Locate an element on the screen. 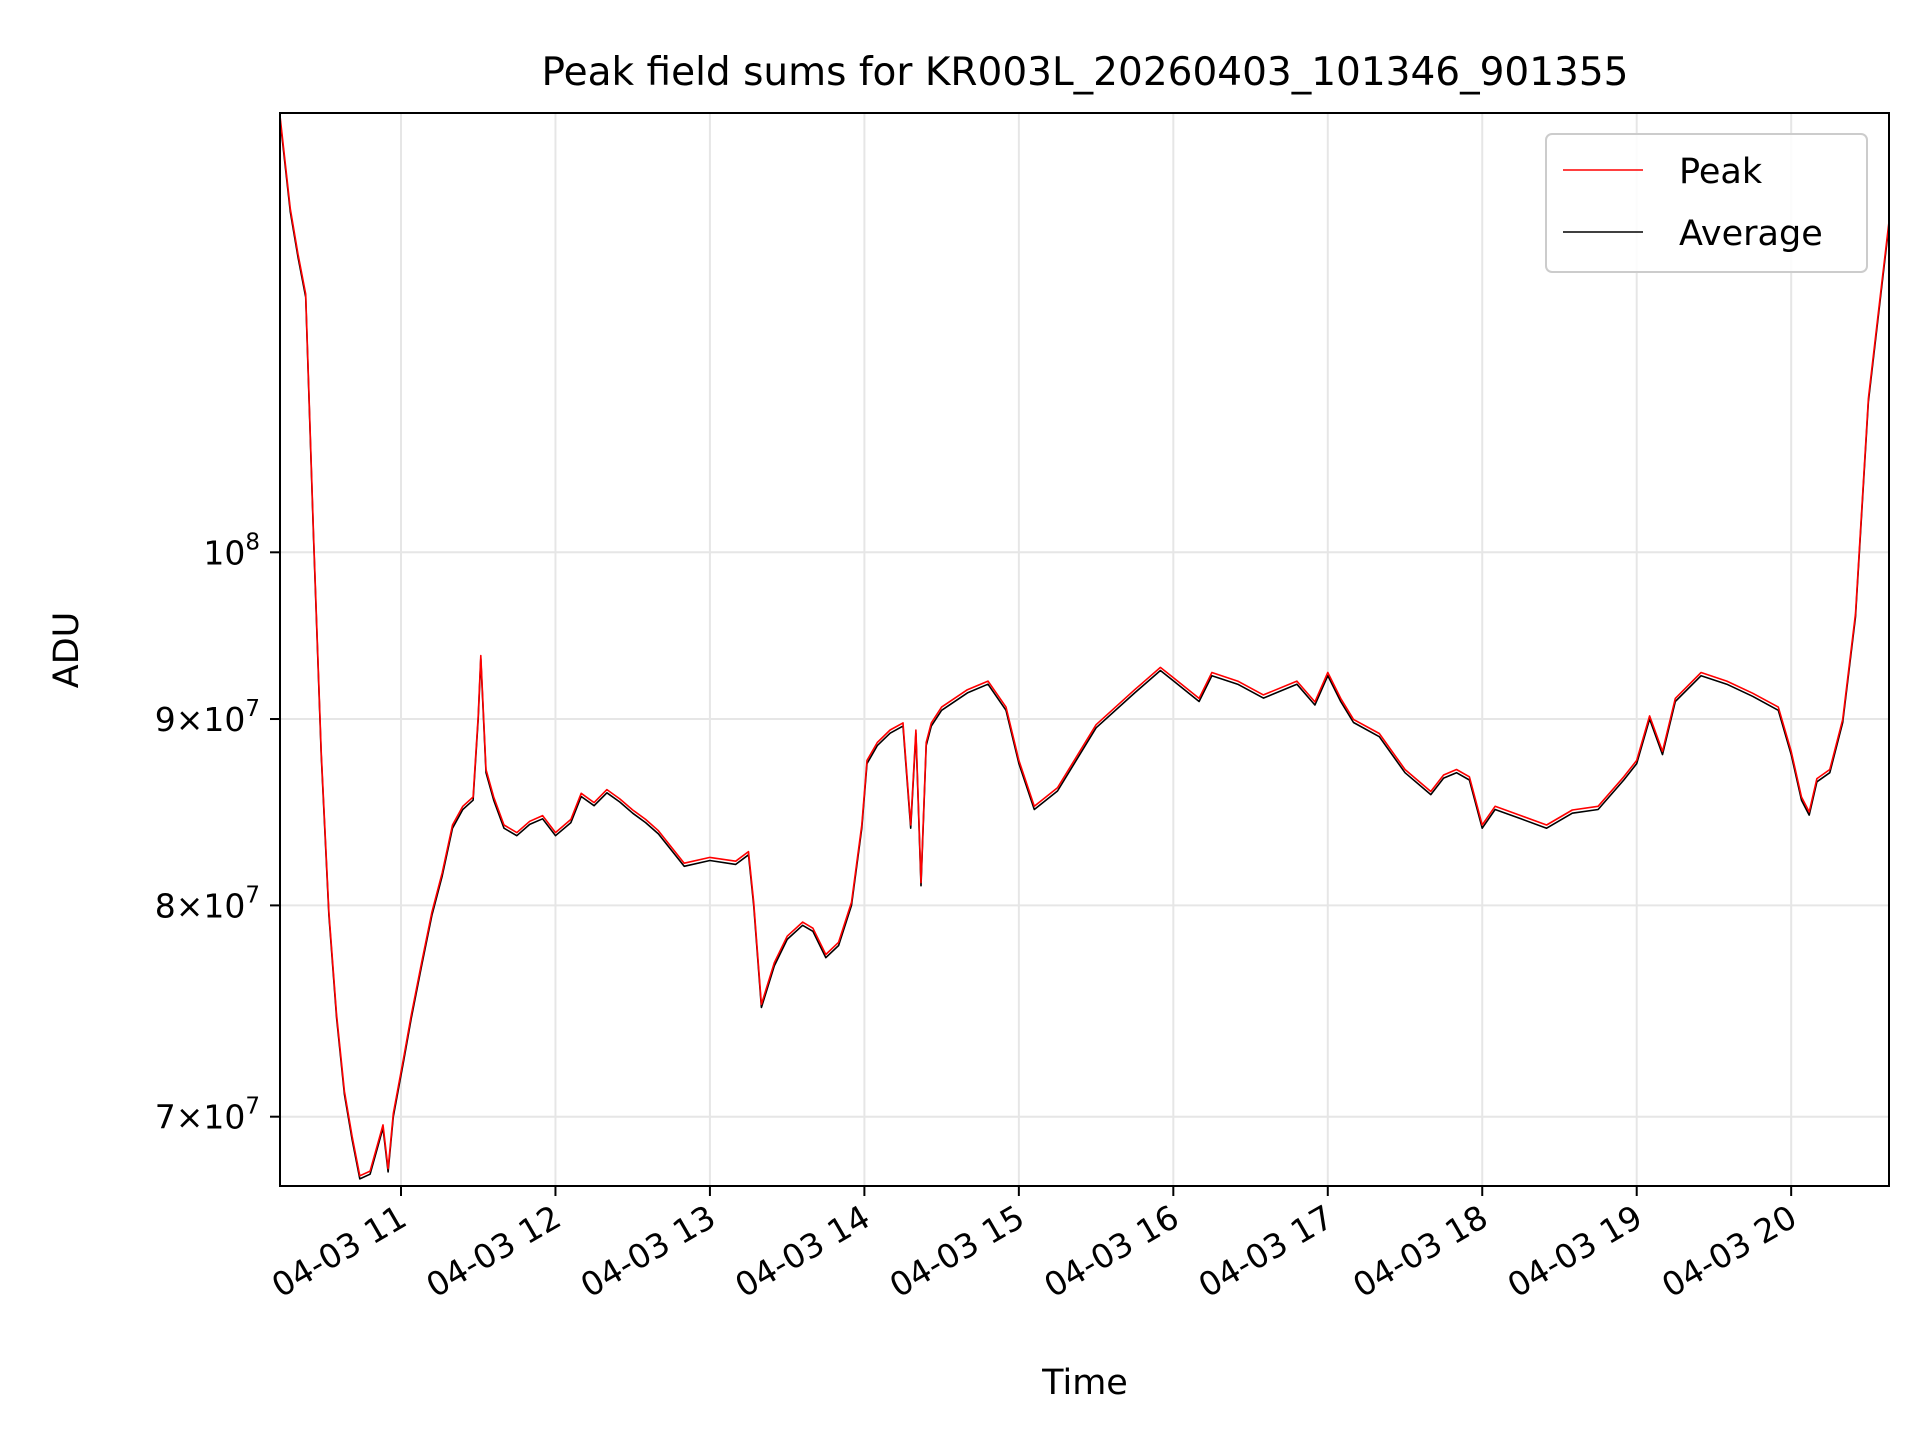 The width and height of the screenshot is (1920, 1440). y-tick-label: 9×107 is located at coordinates (207, 717).